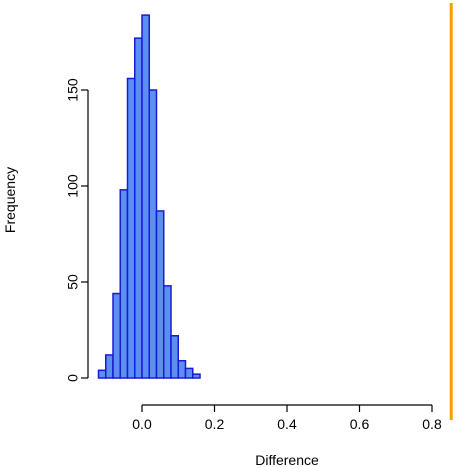 The width and height of the screenshot is (459, 468). I want to click on x-tick-label-1: 0.2, so click(215, 424).